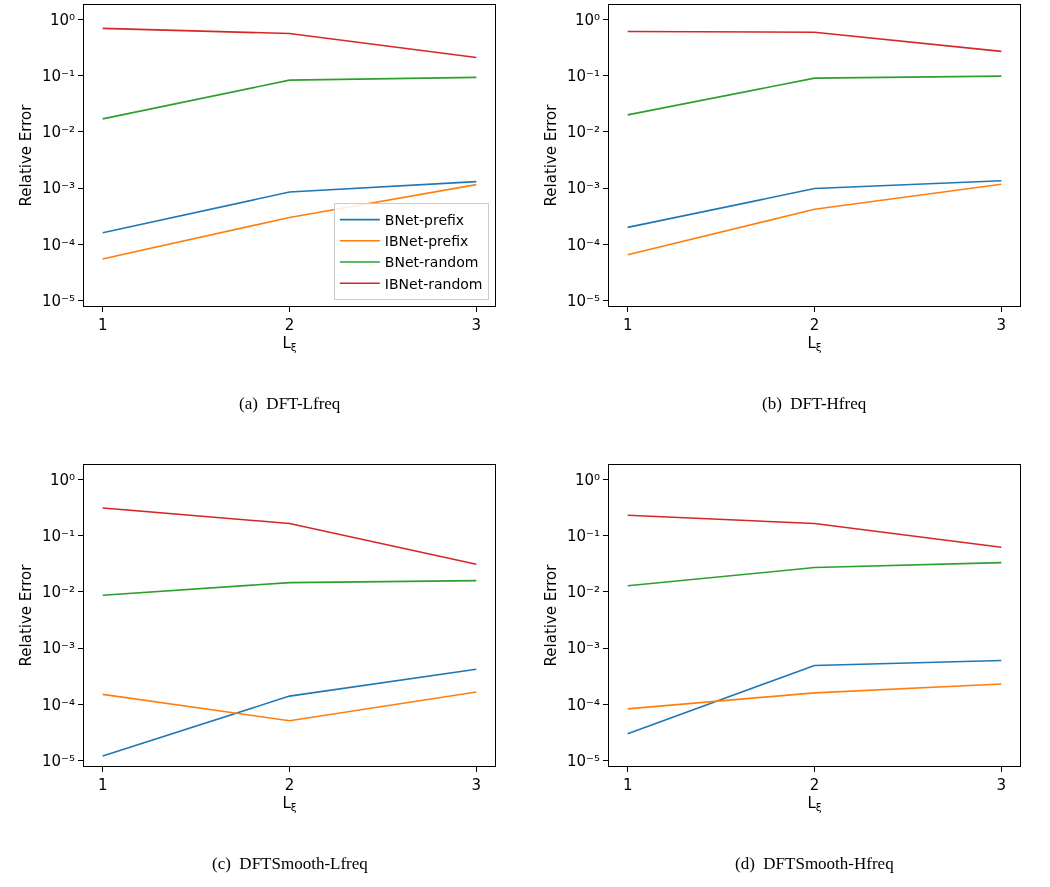  I want to click on text: (a) DFT-Lfreq, so click(290, 403).